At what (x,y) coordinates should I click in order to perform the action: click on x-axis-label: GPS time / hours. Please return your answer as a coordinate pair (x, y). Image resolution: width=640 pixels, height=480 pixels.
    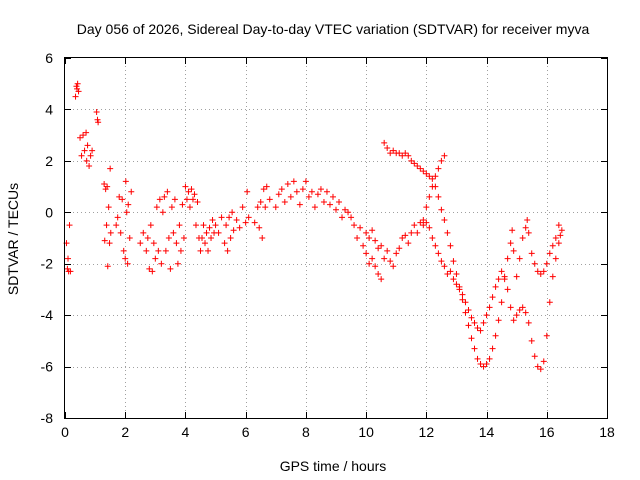
    Looking at the image, I should click on (333, 466).